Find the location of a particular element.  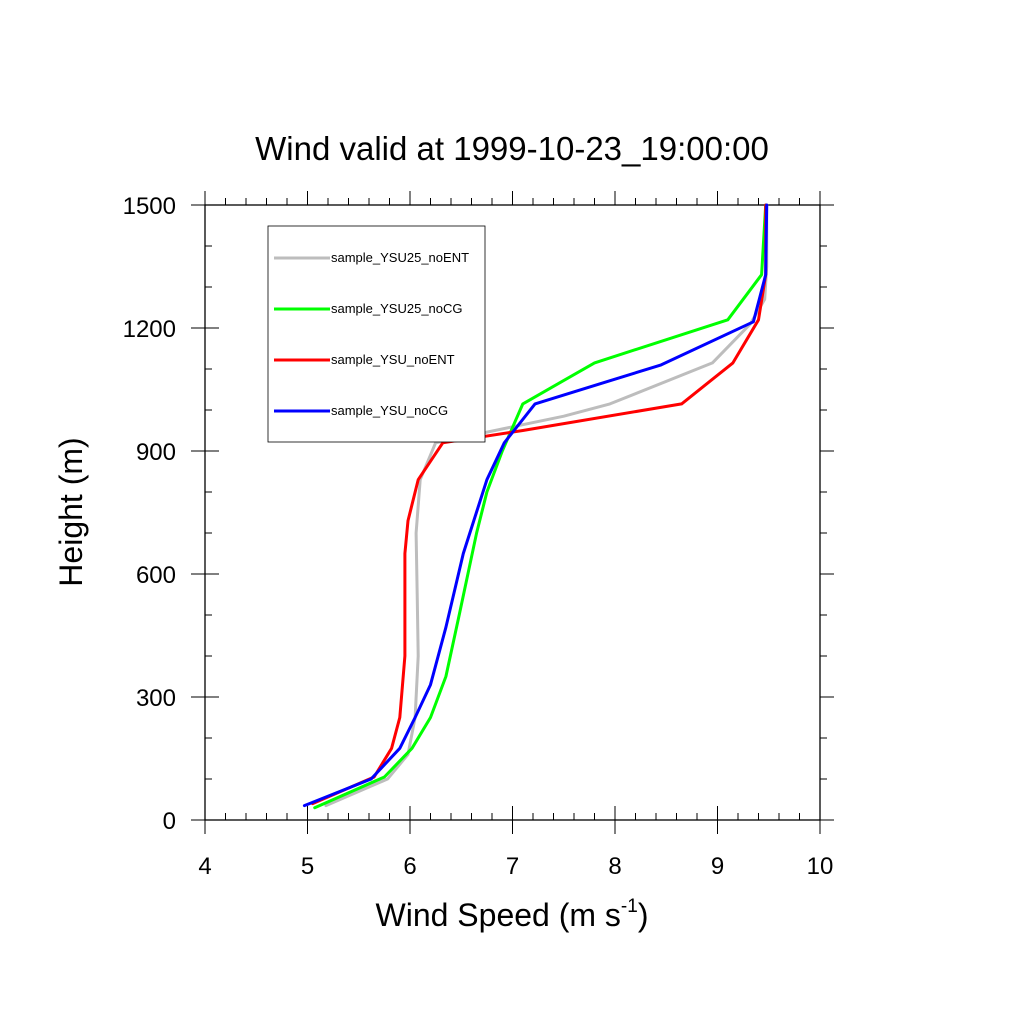

x-axis-label-superscript: -1 is located at coordinates (629, 906).